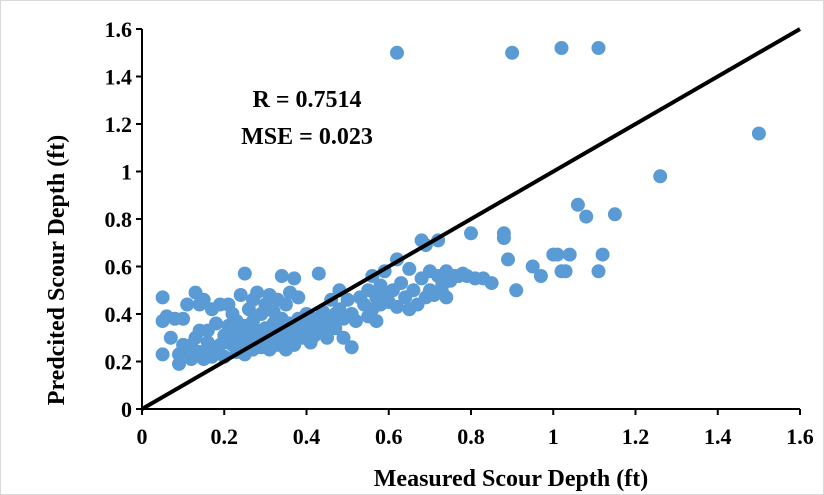 The image size is (824, 495). What do you see at coordinates (126, 409) in the screenshot?
I see `y-tick-label-0: 0` at bounding box center [126, 409].